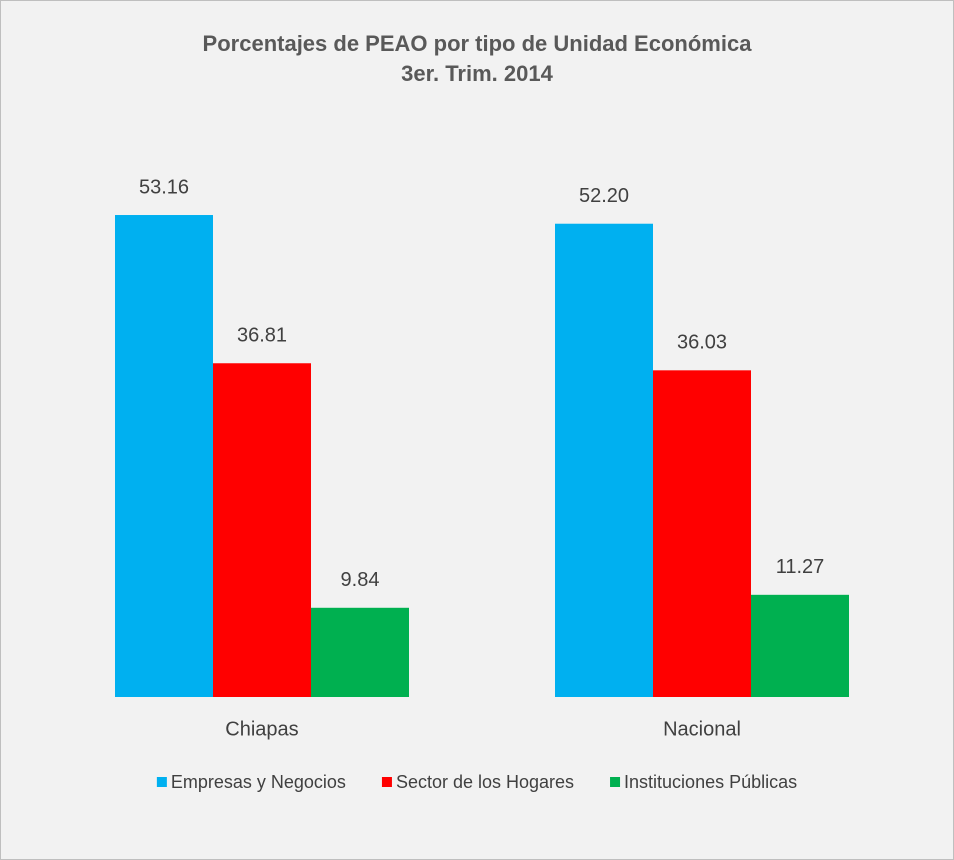 The image size is (954, 860). I want to click on data-label: 11.27, so click(800, 567).